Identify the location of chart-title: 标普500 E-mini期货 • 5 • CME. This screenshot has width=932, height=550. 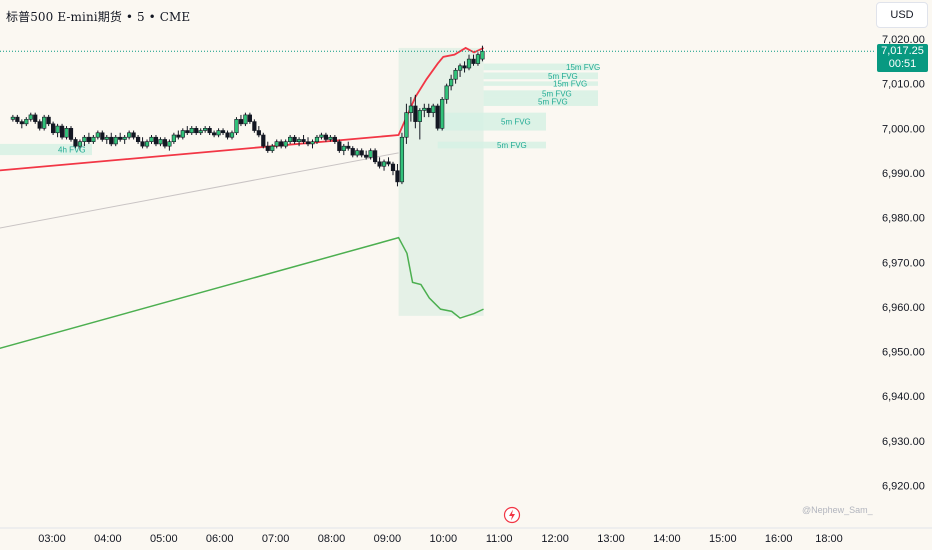
(98, 17).